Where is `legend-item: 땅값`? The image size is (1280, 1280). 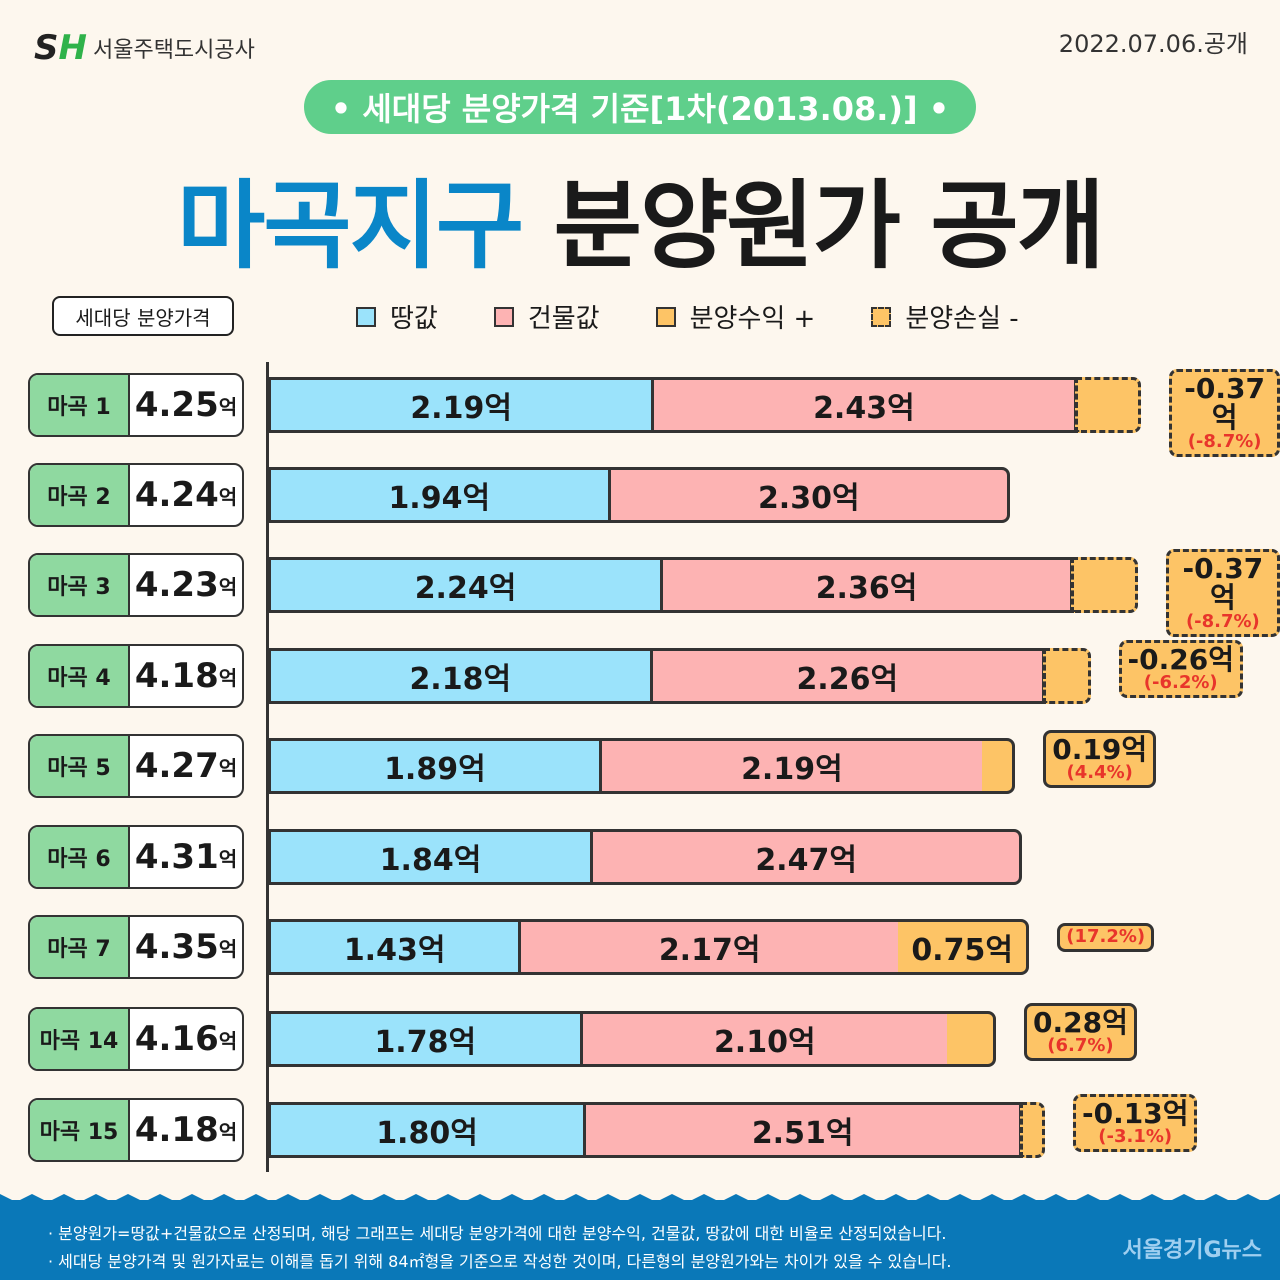
legend-item: 땅값 is located at coordinates (397, 316).